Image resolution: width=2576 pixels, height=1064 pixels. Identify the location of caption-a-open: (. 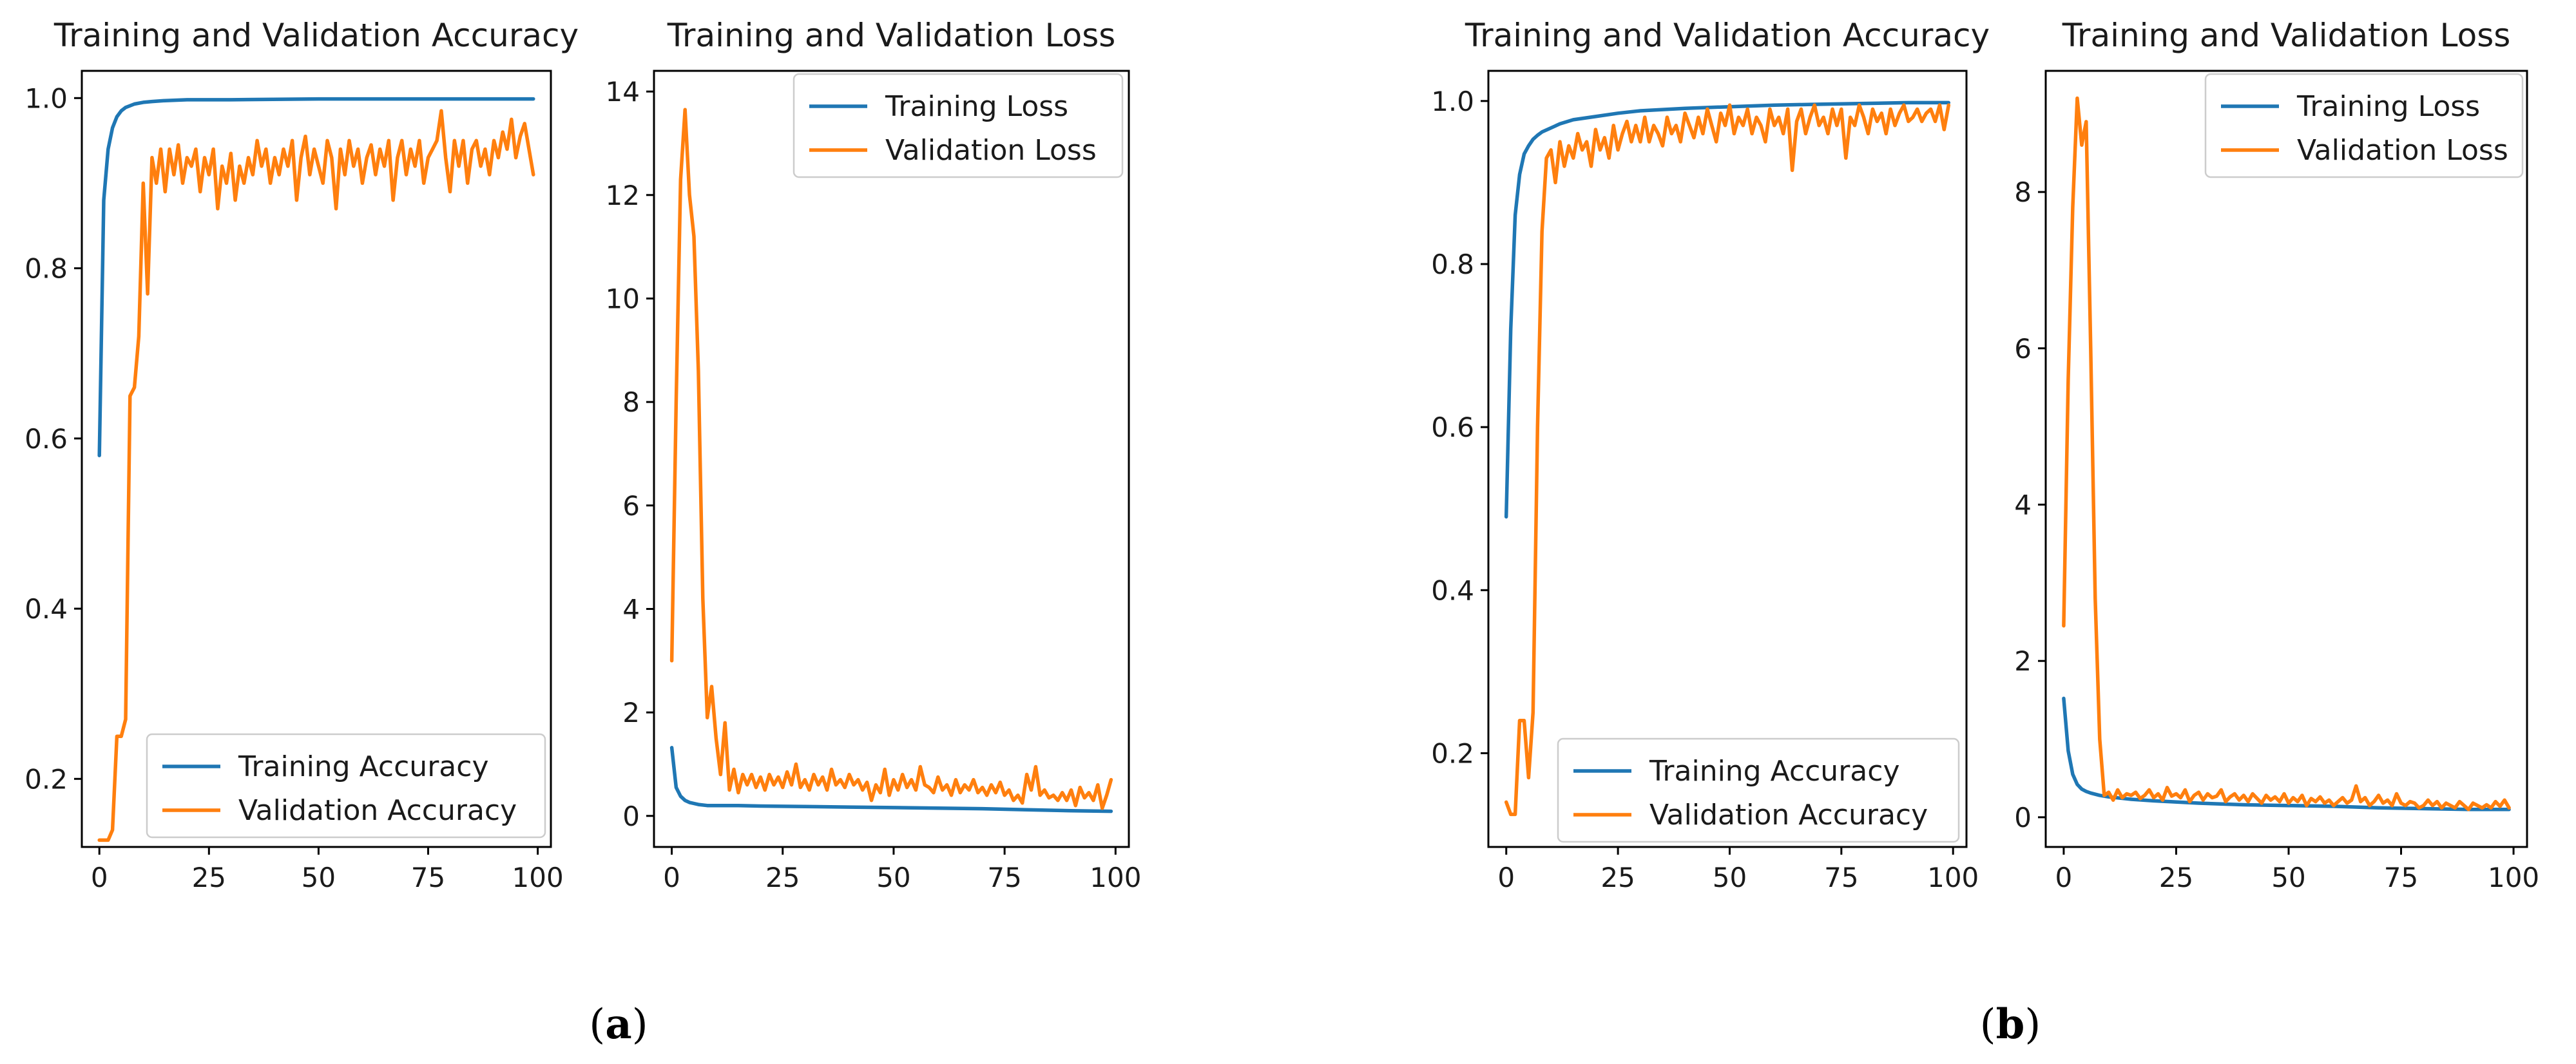
(597, 1025).